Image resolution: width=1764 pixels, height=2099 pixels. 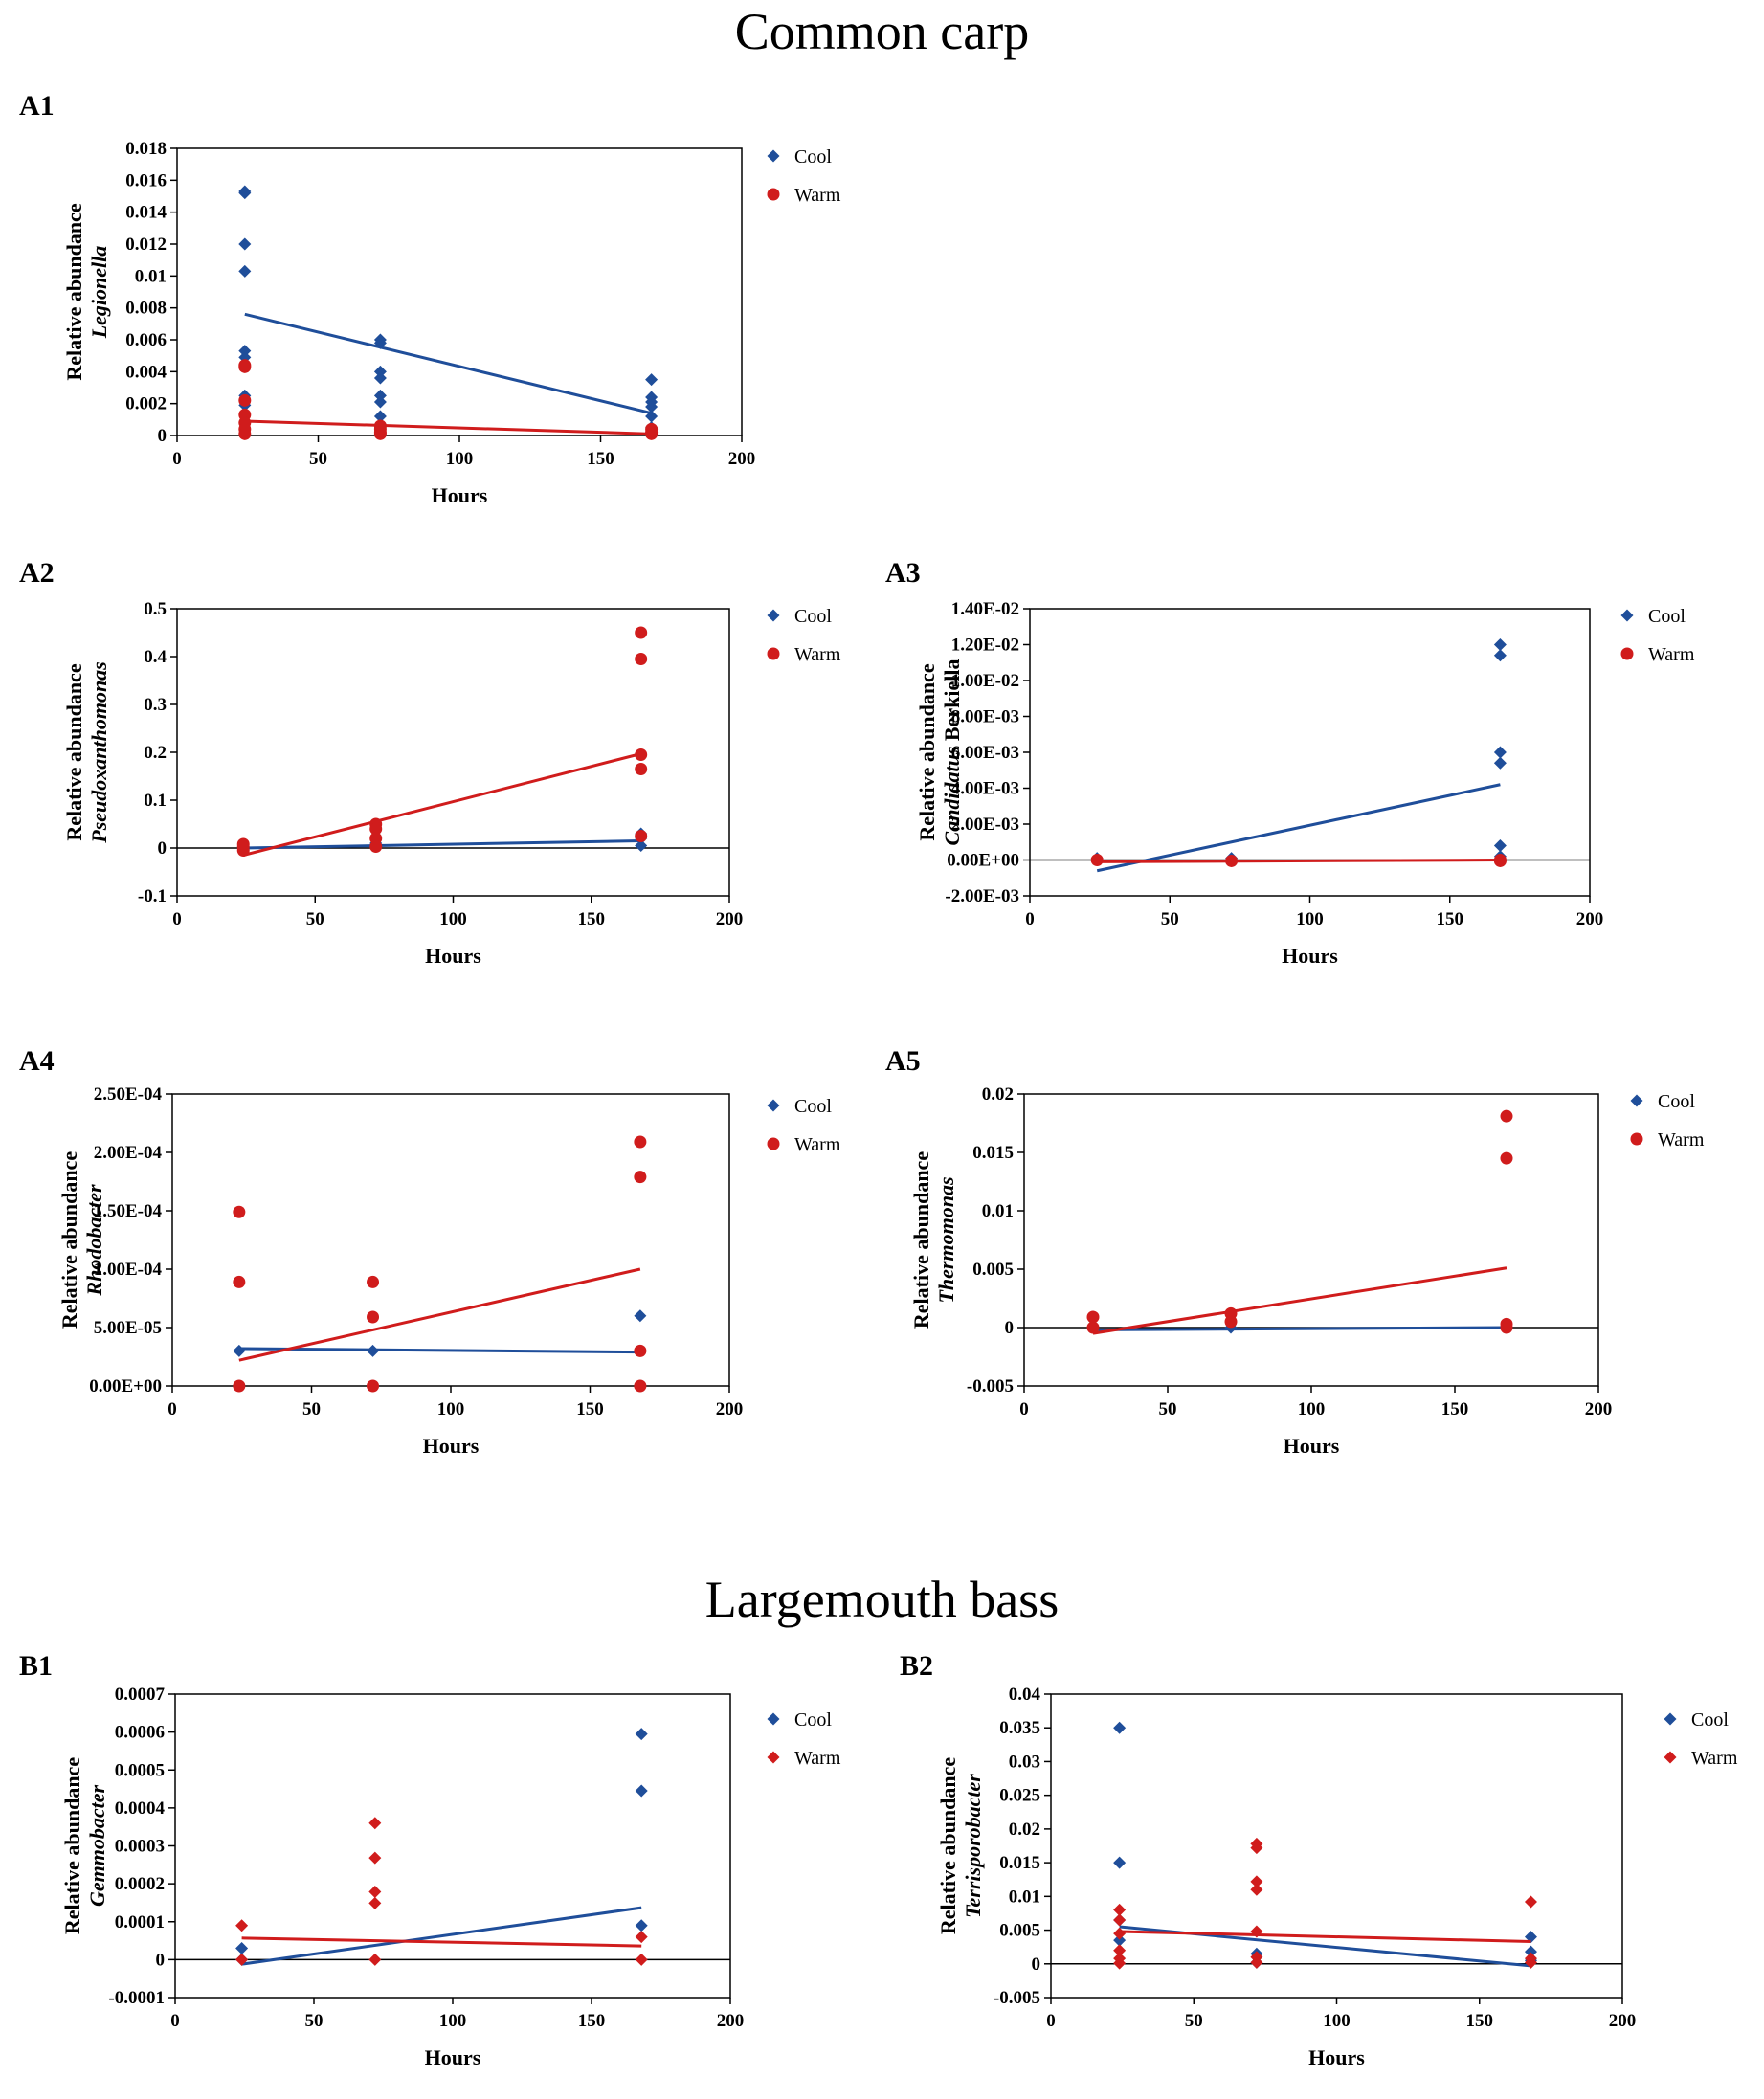 I want to click on y-tick-label: 1.50E-04, so click(x=128, y=1211).